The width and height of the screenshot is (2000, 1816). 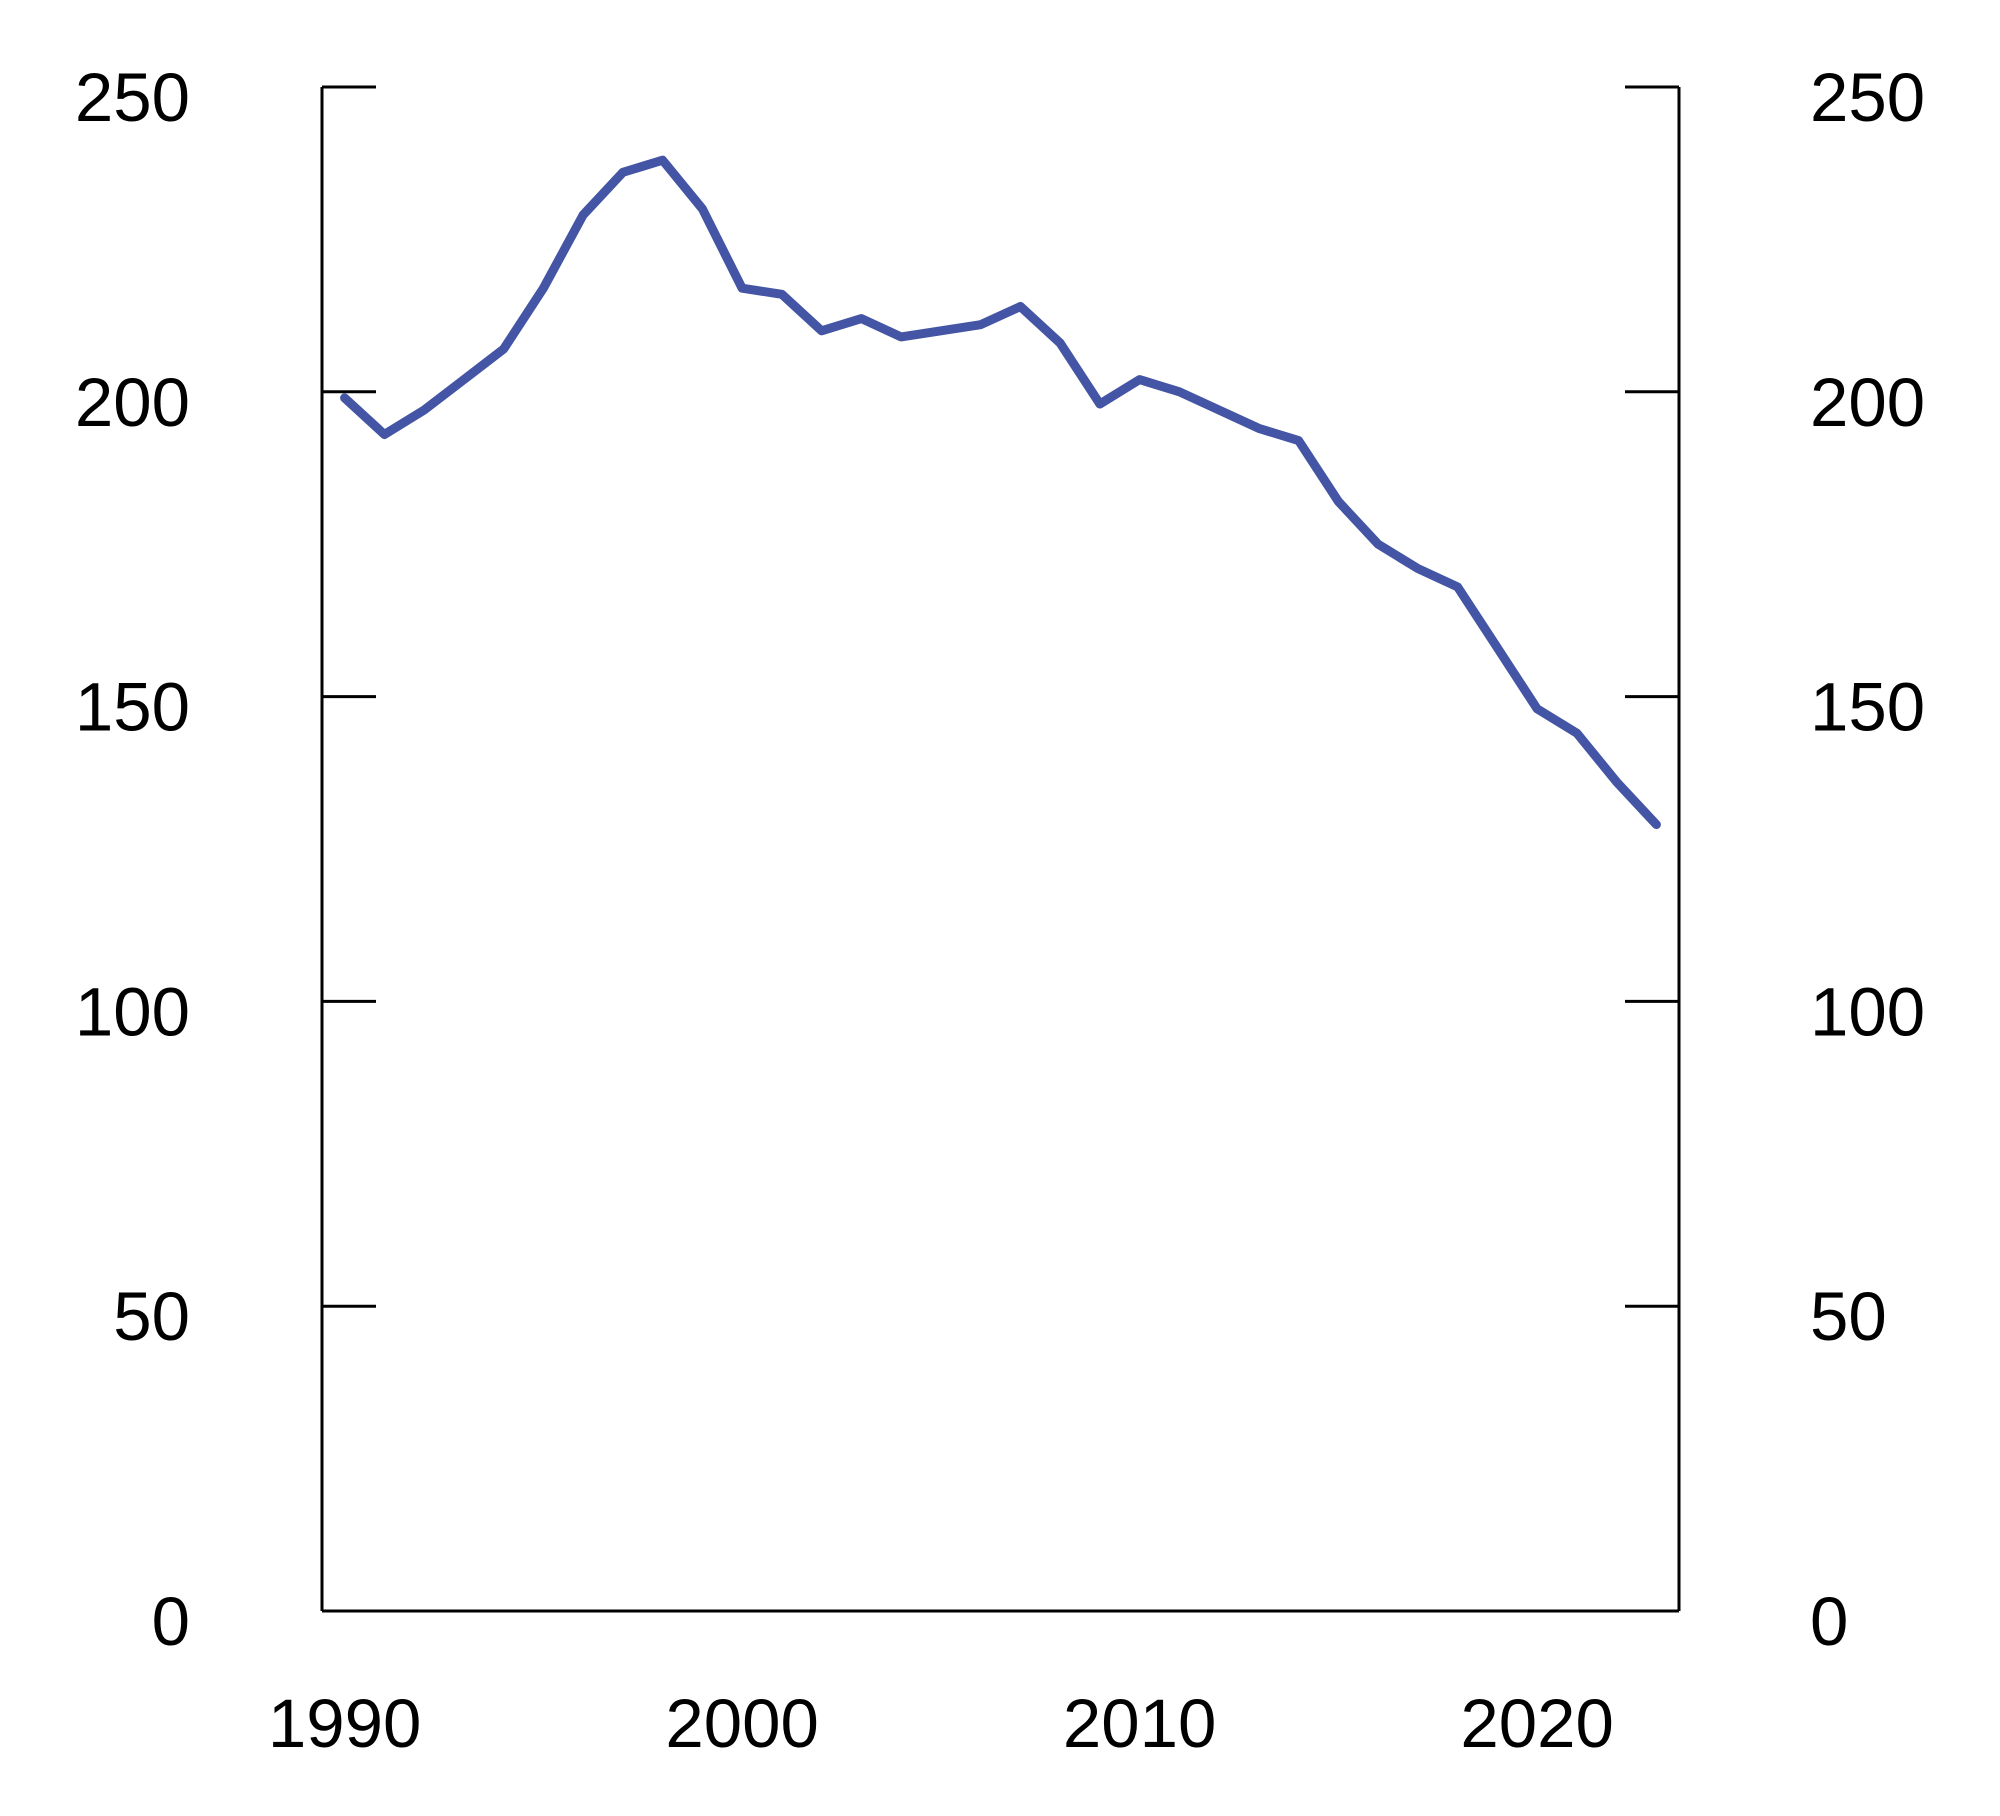 I want to click on y-tick-label-left-0: 0, so click(x=171, y=1621).